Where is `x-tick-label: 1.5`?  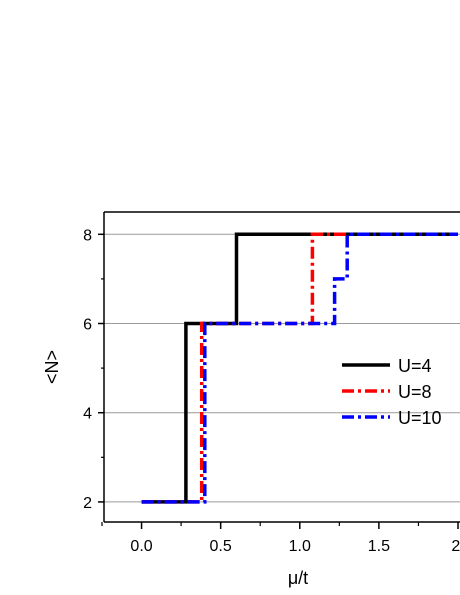 x-tick-label: 1.5 is located at coordinates (379, 546).